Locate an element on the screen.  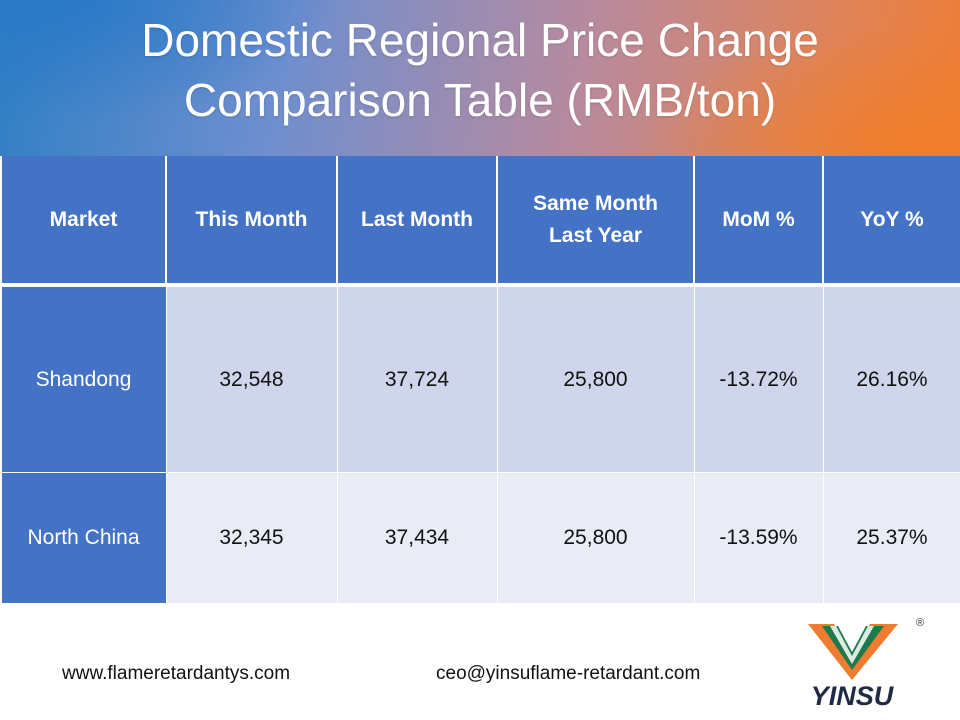
header-mom: MoM % is located at coordinates (758, 221).